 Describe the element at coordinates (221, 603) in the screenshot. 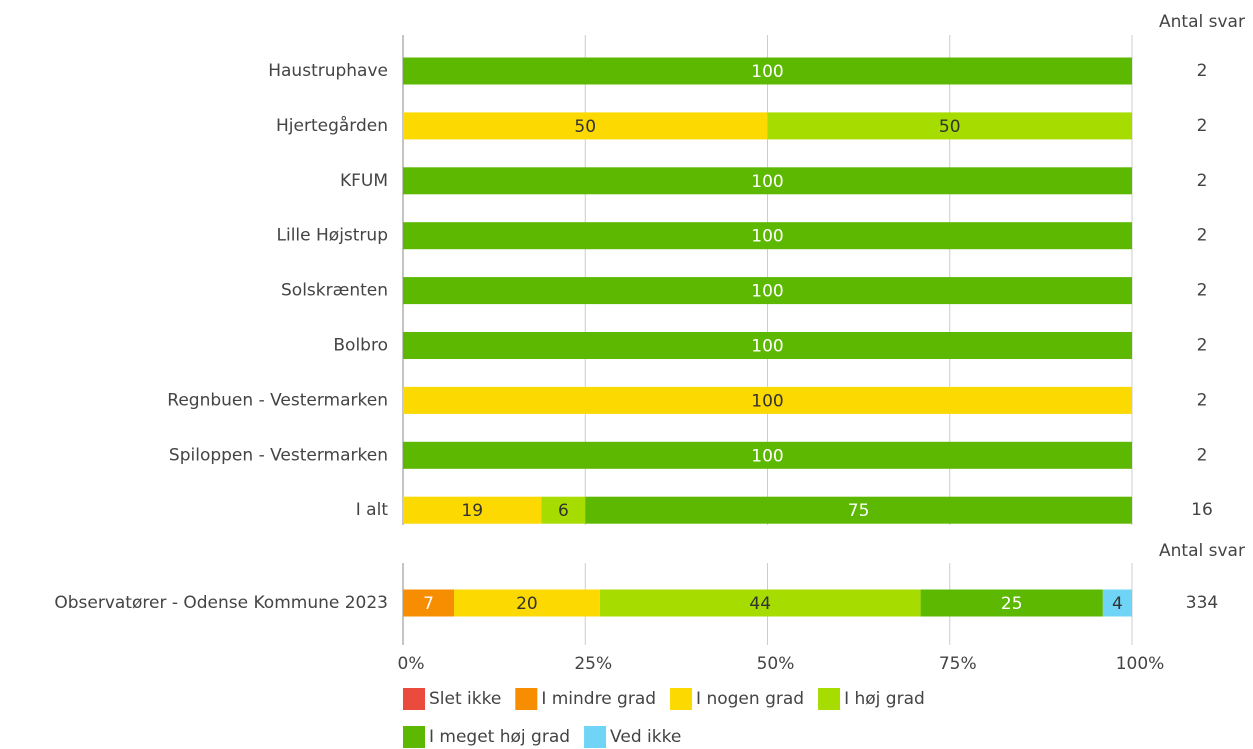

I see `y-tick-label: Observatører - Odense Kommune 2023` at that location.